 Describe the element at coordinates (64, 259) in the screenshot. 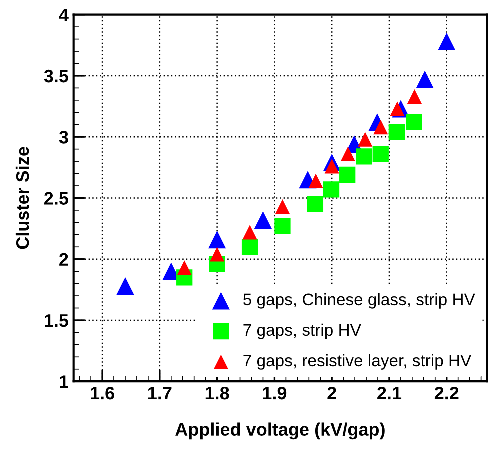

I see `y-tick-label: 2` at that location.